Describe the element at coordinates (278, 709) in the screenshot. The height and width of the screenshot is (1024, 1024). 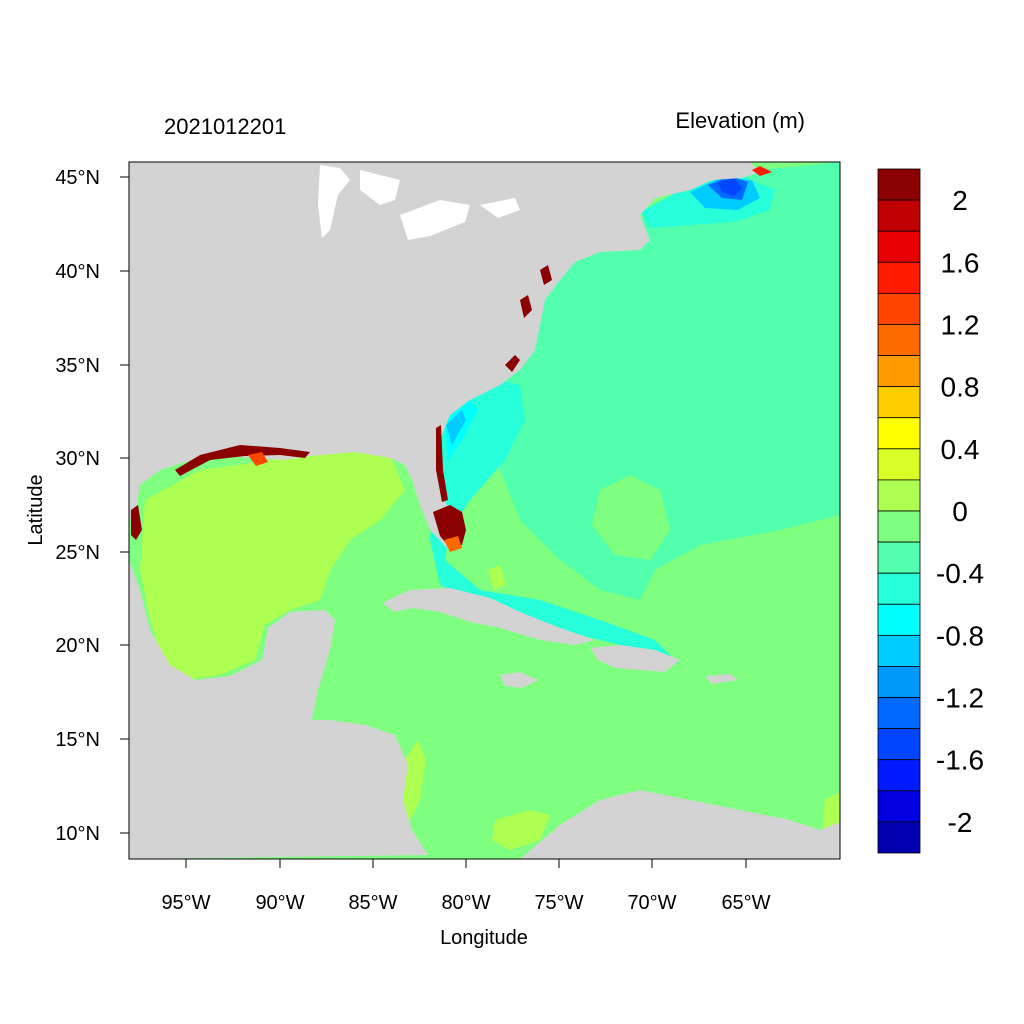
I see `mexico-land` at that location.